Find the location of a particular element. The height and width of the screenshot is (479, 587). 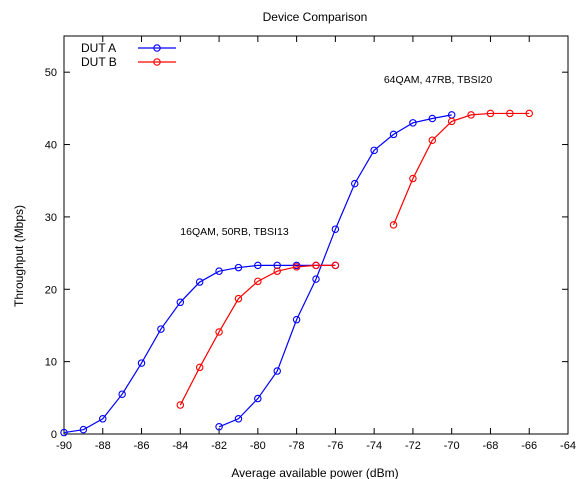

x-tick-label: -90 is located at coordinates (64, 446).